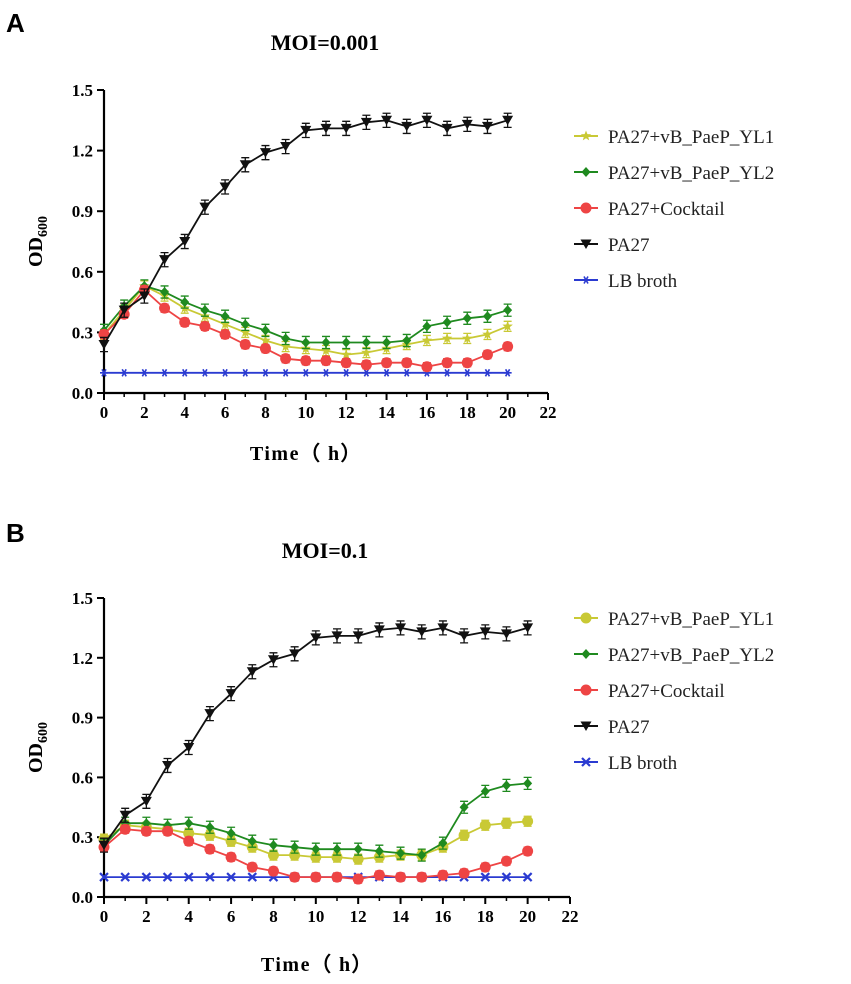 Image resolution: width=851 pixels, height=984 pixels. Describe the element at coordinates (15, 533) in the screenshot. I see `panel-letter: B` at that location.